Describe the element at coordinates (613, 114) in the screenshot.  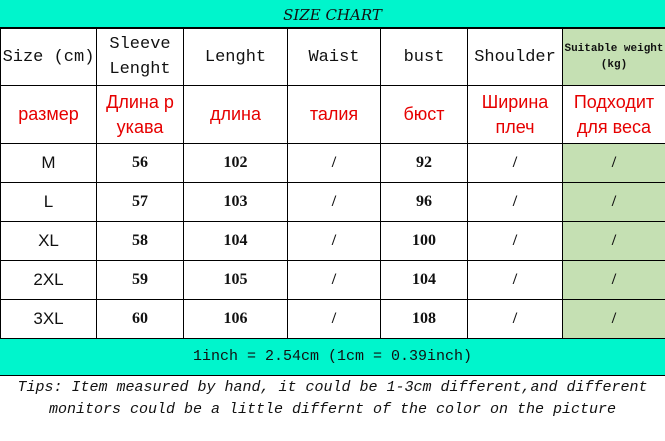
I see `header-ru-weight: Подходит для веса` at that location.